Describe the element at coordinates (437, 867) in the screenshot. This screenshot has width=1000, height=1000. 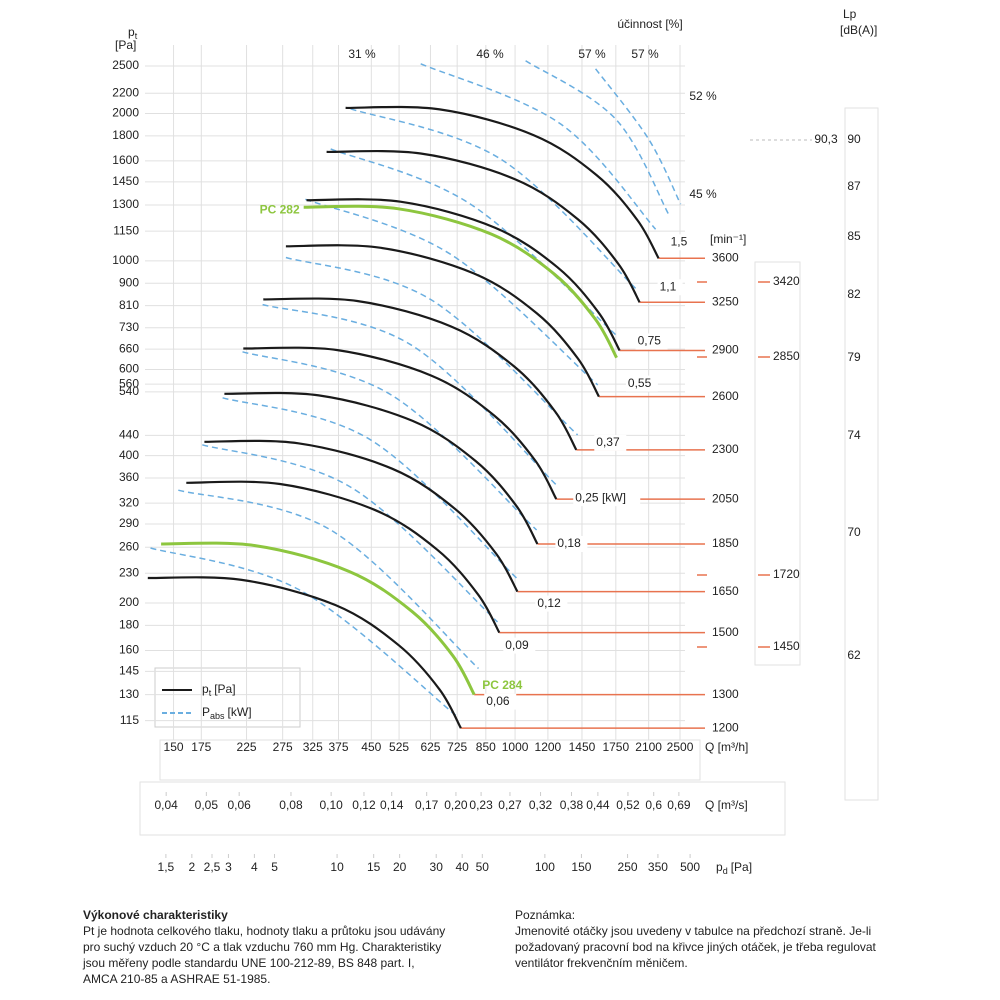
I see `x-tick-label: 30` at that location.